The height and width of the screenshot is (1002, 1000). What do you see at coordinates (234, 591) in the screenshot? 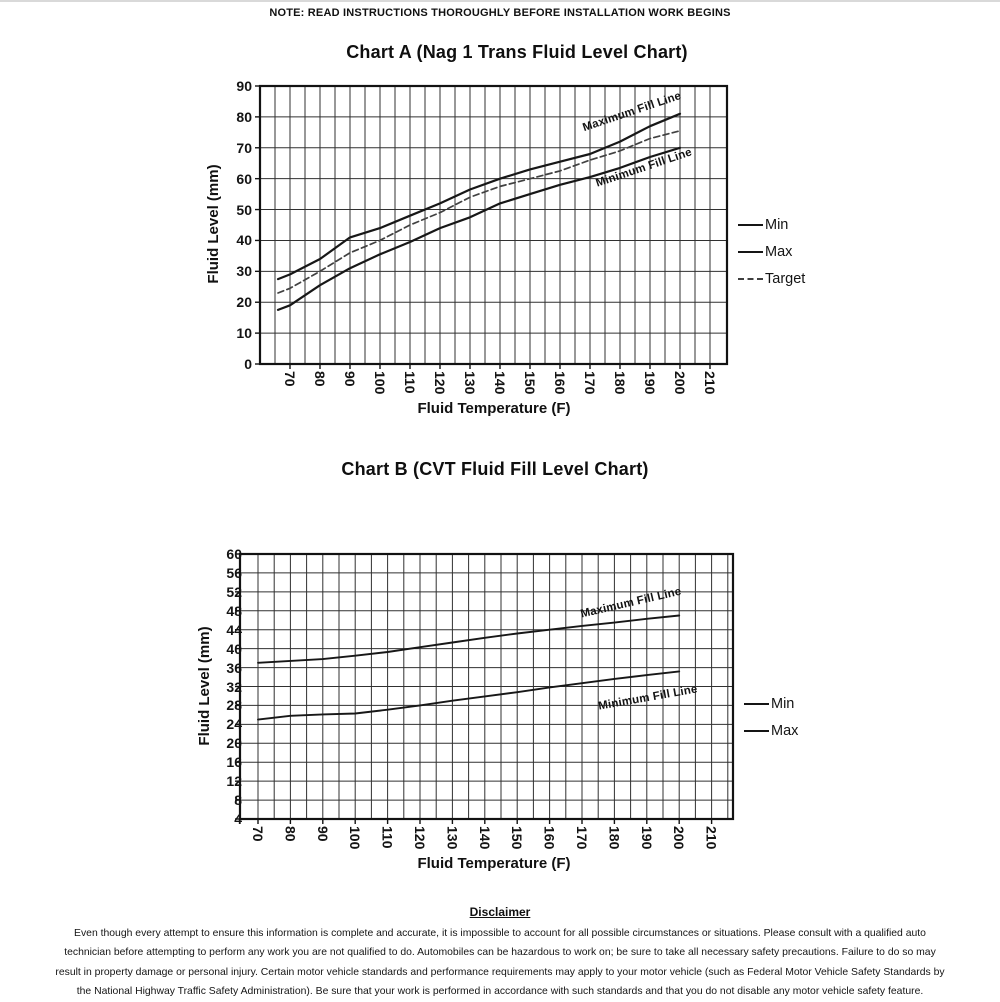
I see `chart-b-y-tick-label: 52` at bounding box center [234, 591].